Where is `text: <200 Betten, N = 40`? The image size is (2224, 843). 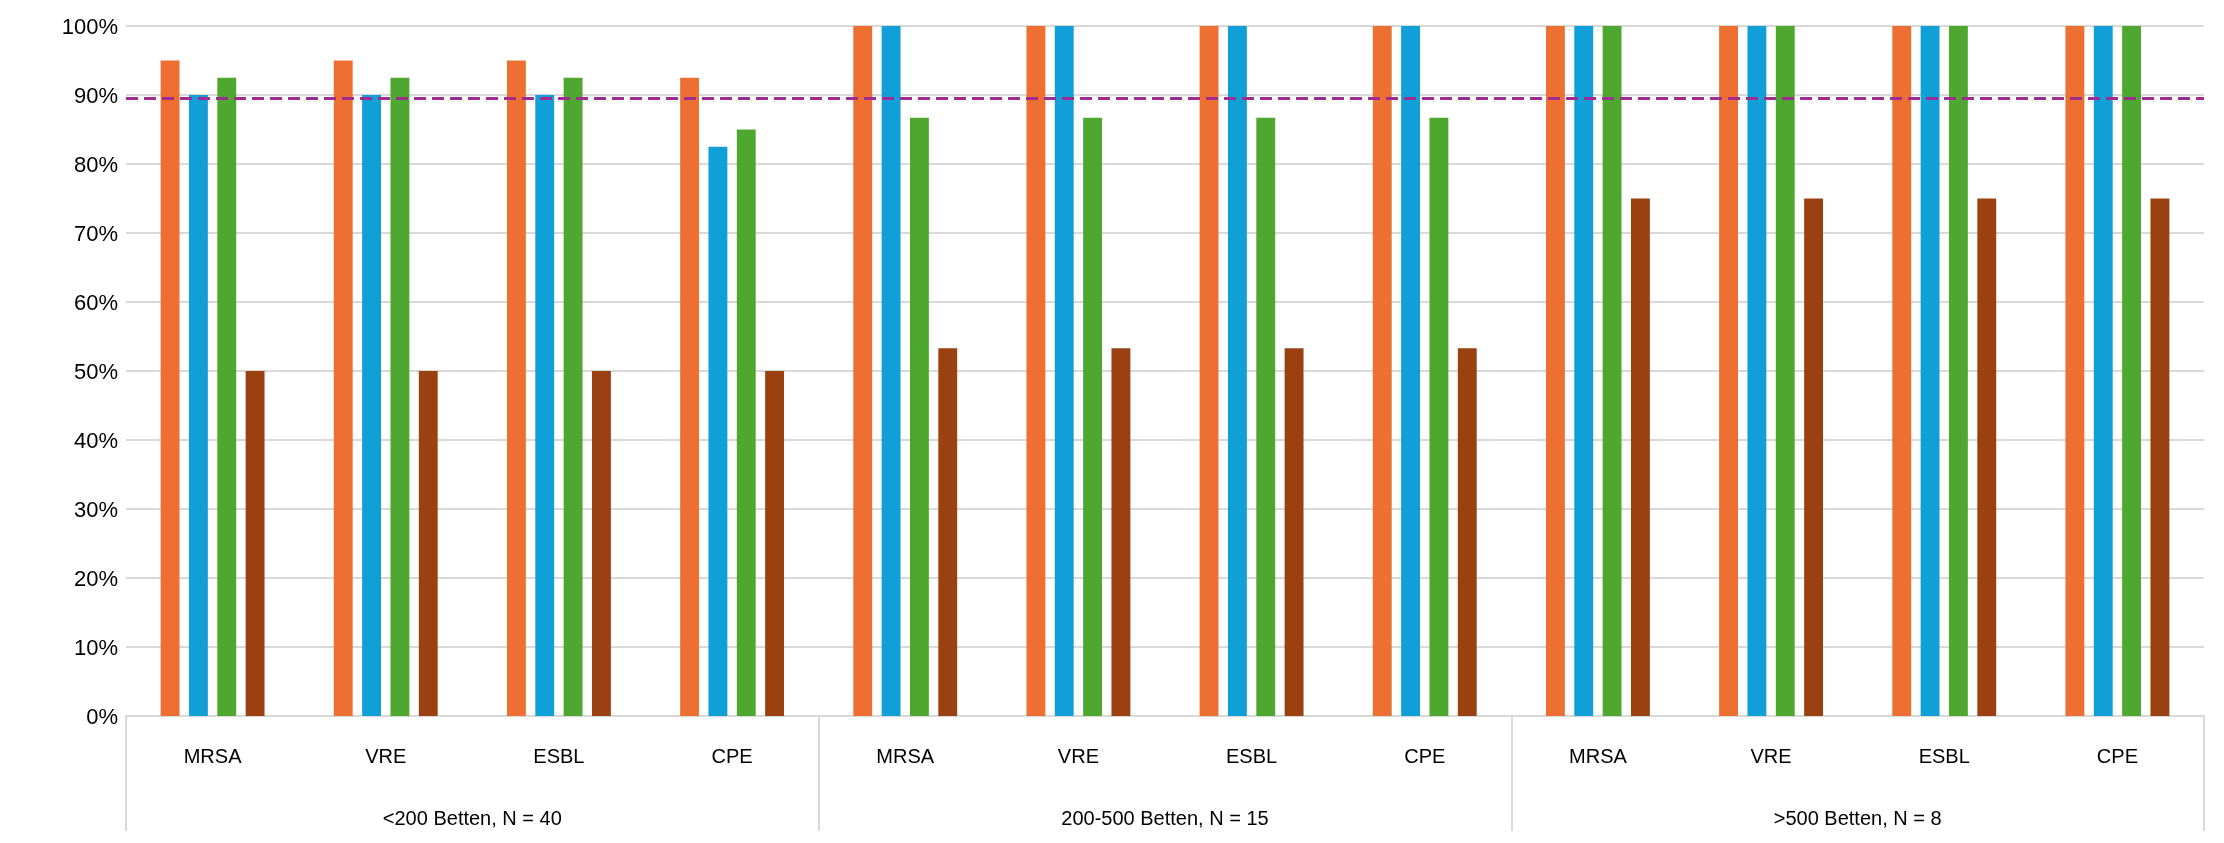
text: <200 Betten, N = 40 is located at coordinates (472, 818).